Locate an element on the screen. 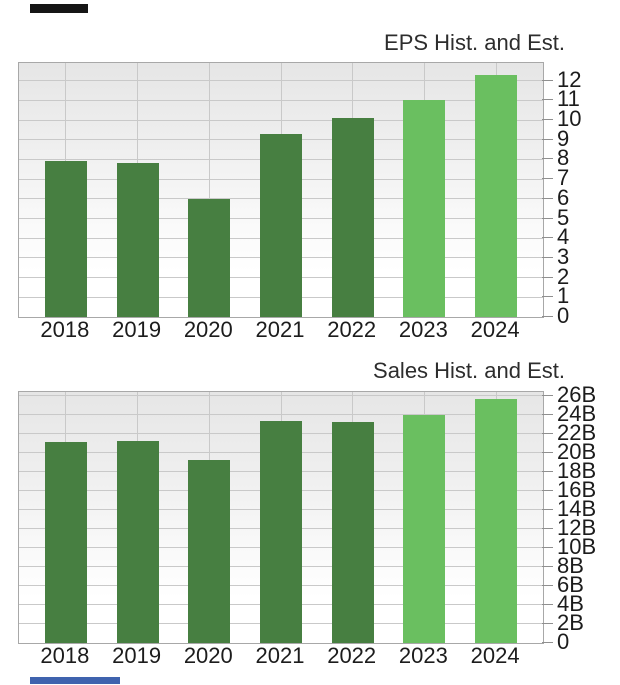 The height and width of the screenshot is (685, 620). y-axis-tick-label: 9 is located at coordinates (563, 138).